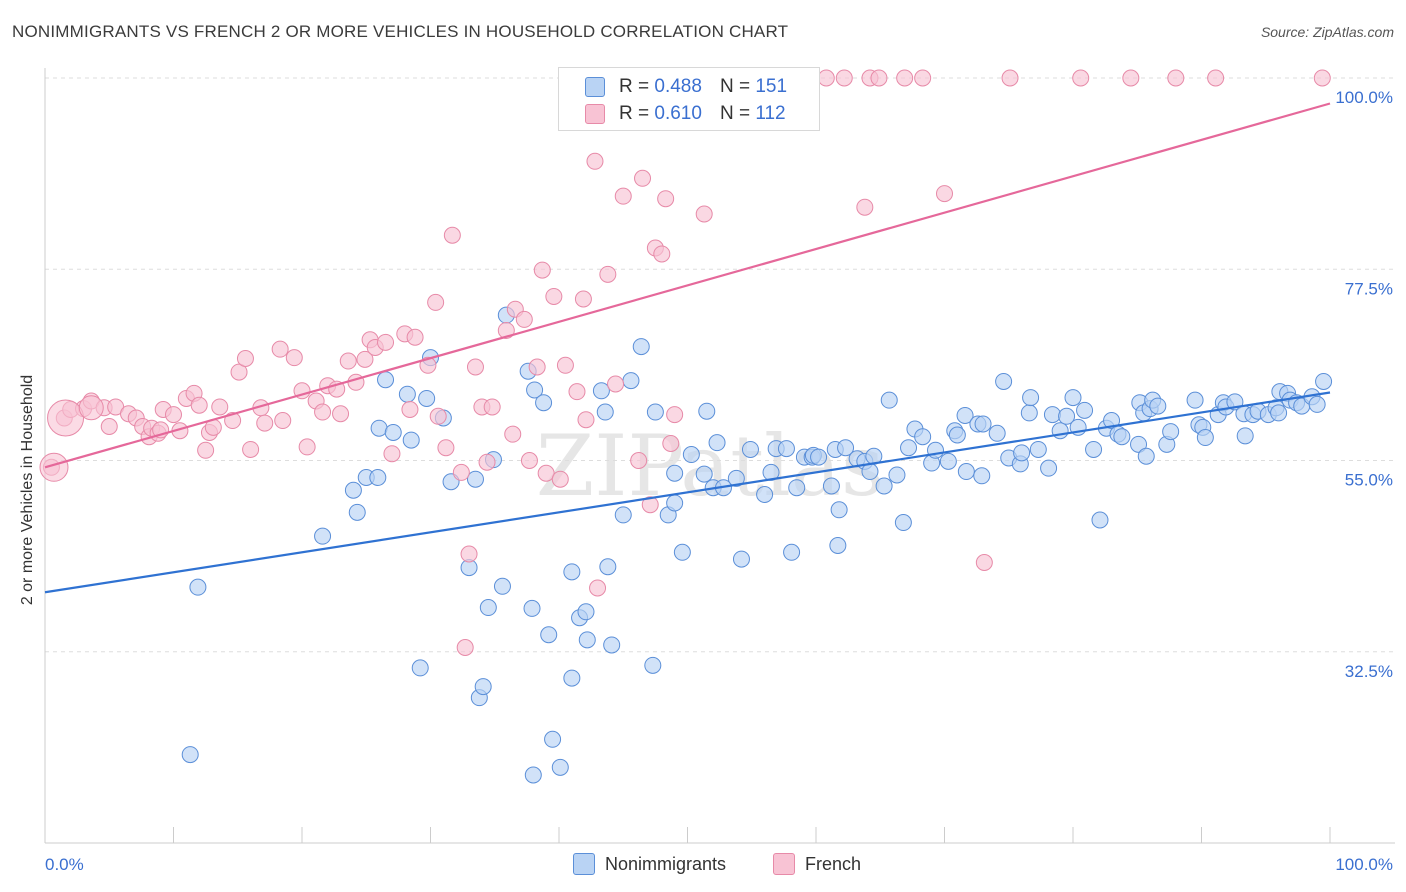 This screenshot has width=1406, height=892. What do you see at coordinates (1369, 671) in the screenshot?
I see `y-tick-label: 32.5%` at bounding box center [1369, 671].